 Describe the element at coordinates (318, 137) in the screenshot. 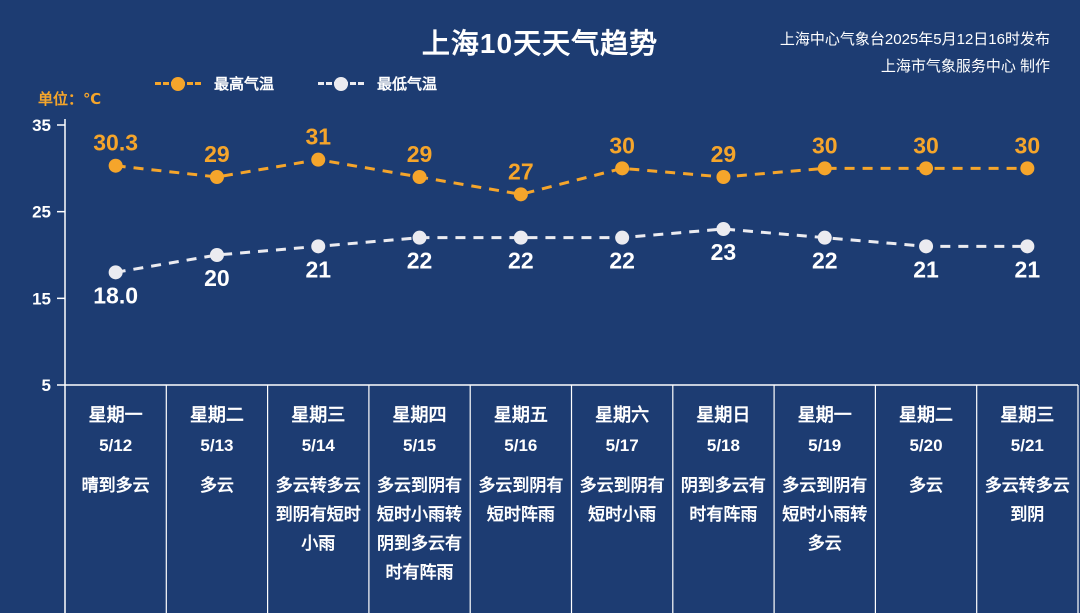

I see `high-temp-value-label: 31` at that location.